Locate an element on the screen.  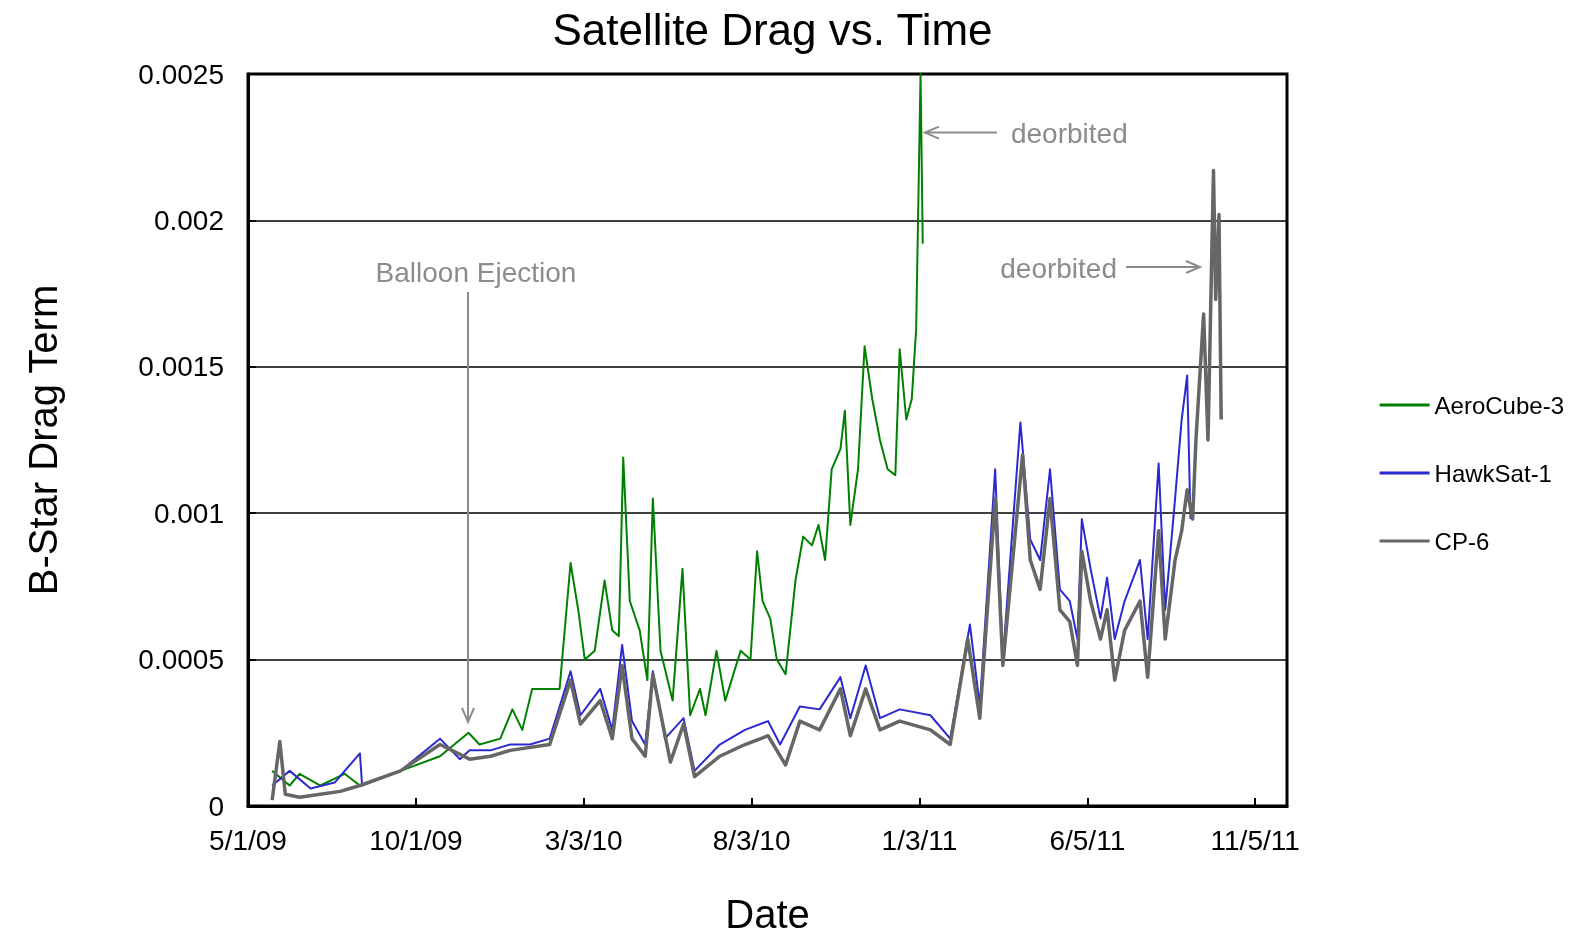
legend-label: AeroCube-3 is located at coordinates (1499, 405).